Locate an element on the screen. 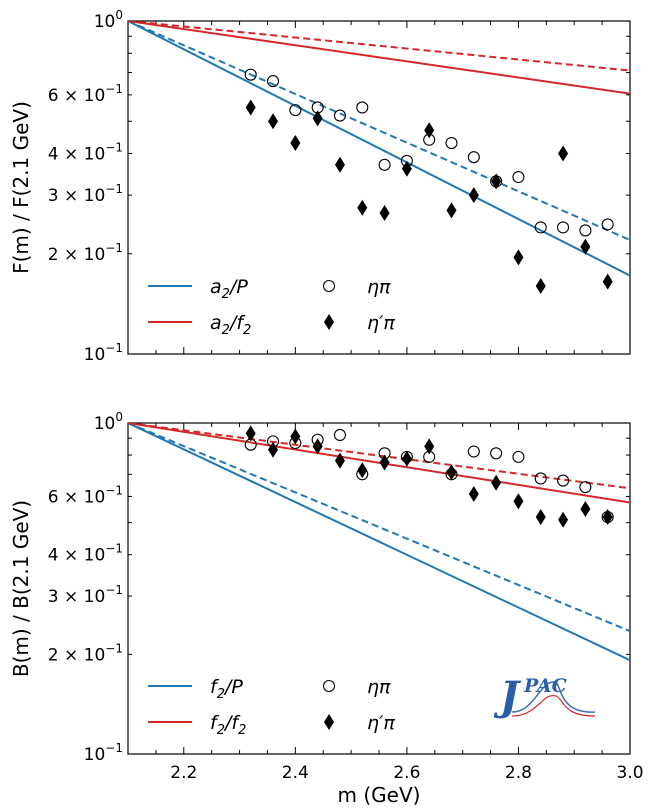 The height and width of the screenshot is (808, 649). x-tick-label: 2.8 is located at coordinates (518, 773).